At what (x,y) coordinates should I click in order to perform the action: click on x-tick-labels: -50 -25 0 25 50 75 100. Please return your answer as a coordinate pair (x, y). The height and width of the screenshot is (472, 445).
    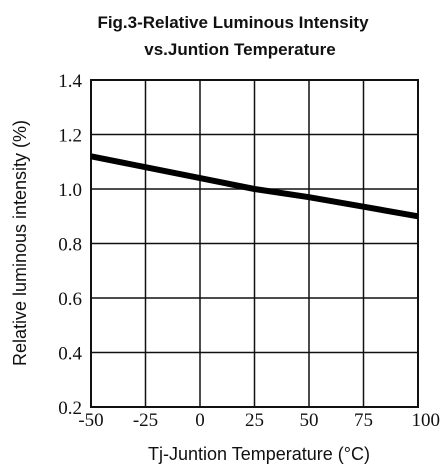
    Looking at the image, I should click on (259, 420).